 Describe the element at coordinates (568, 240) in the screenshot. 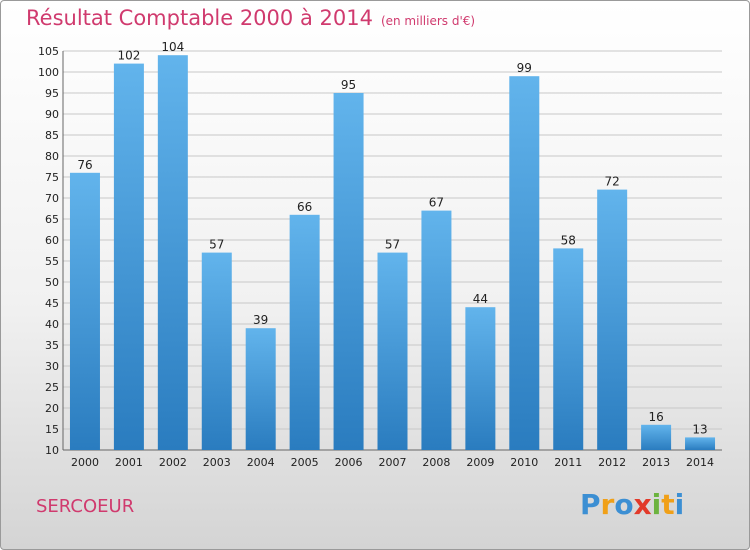

I see `bar-value-label: 58` at that location.